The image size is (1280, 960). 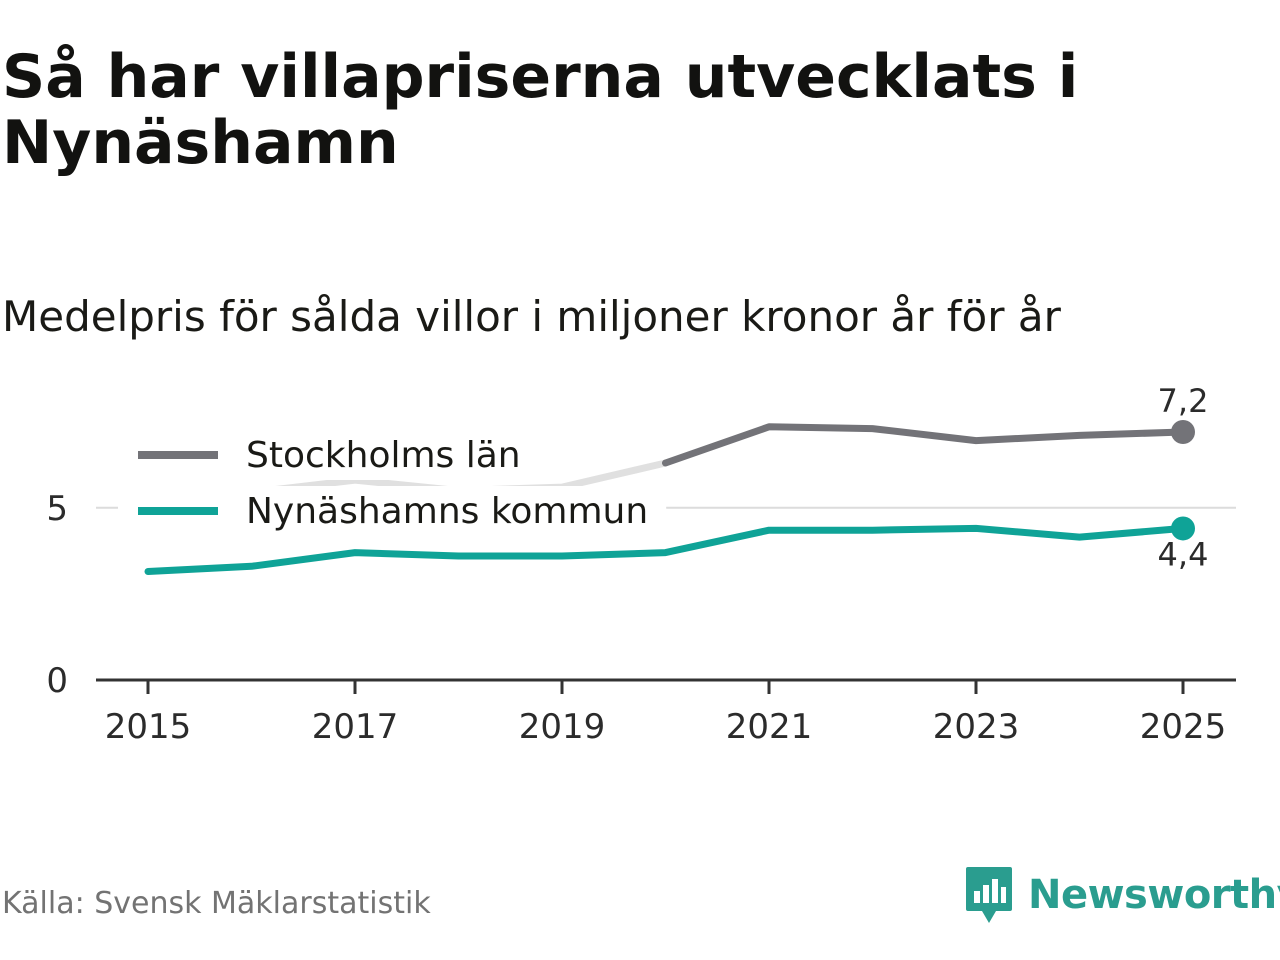 I want to click on newsworthy-logo-icon, so click(x=989, y=895).